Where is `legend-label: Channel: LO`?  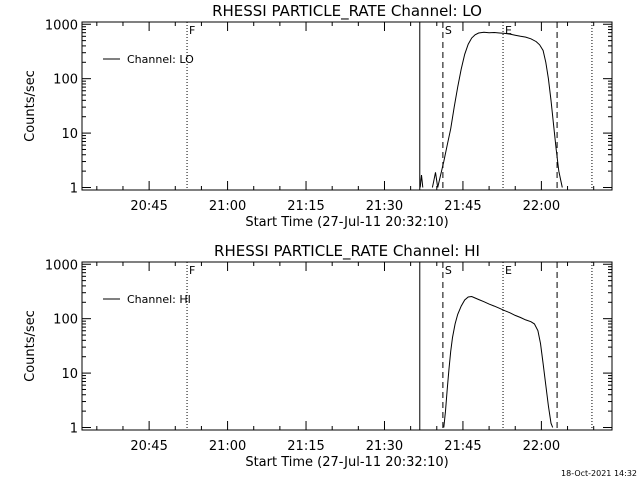 legend-label: Channel: LO is located at coordinates (160, 59).